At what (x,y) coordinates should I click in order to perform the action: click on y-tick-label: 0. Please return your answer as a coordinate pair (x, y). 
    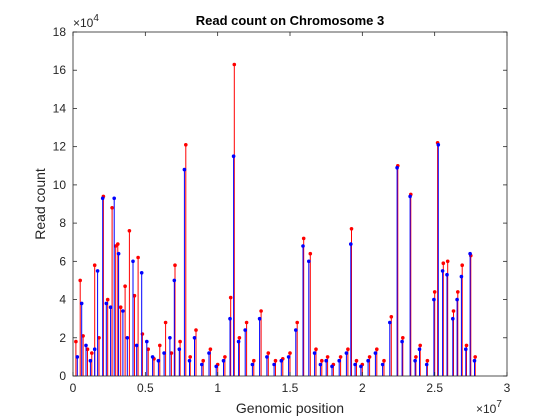
    Looking at the image, I should click on (62, 376).